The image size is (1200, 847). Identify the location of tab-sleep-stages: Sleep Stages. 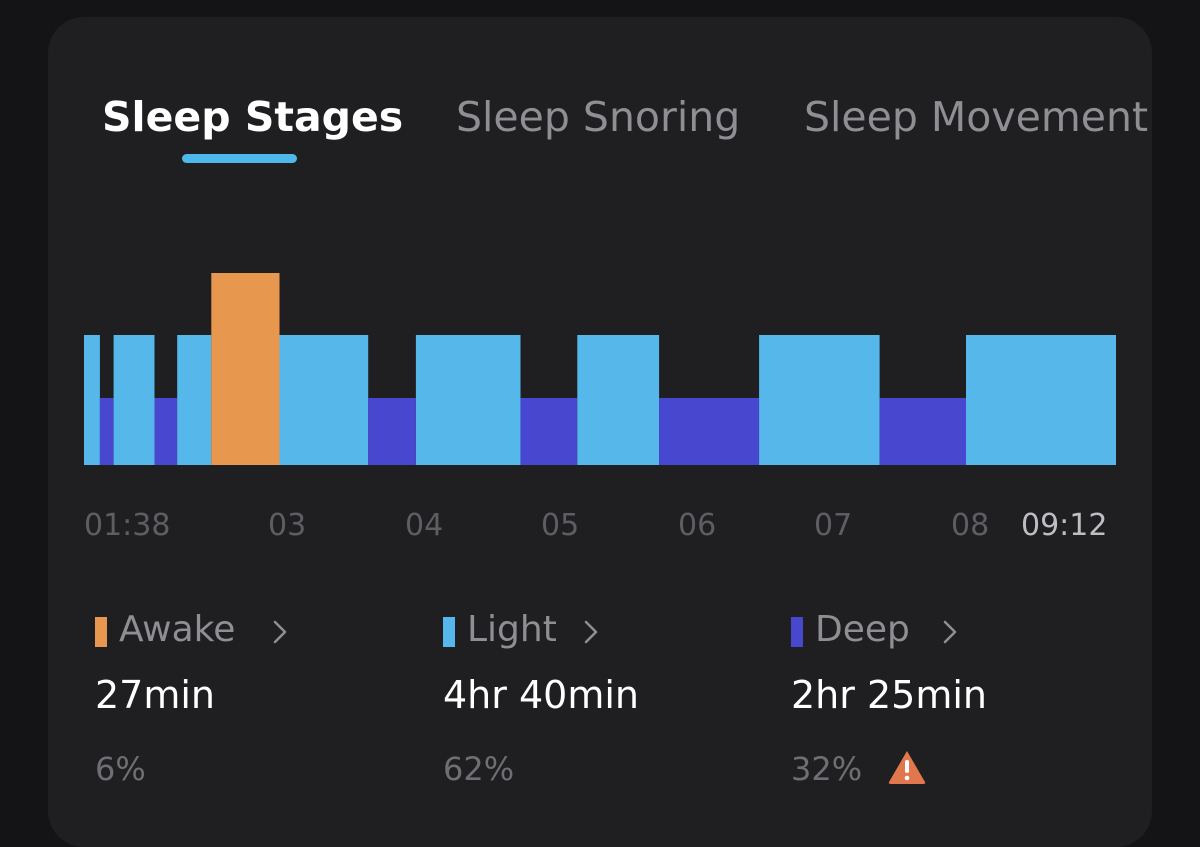
(253, 117).